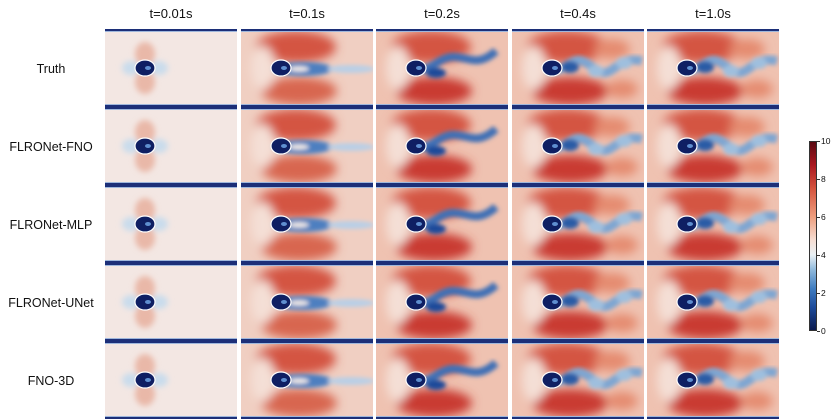  Describe the element at coordinates (171, 68) in the screenshot. I see `panel-r1-c1` at that location.